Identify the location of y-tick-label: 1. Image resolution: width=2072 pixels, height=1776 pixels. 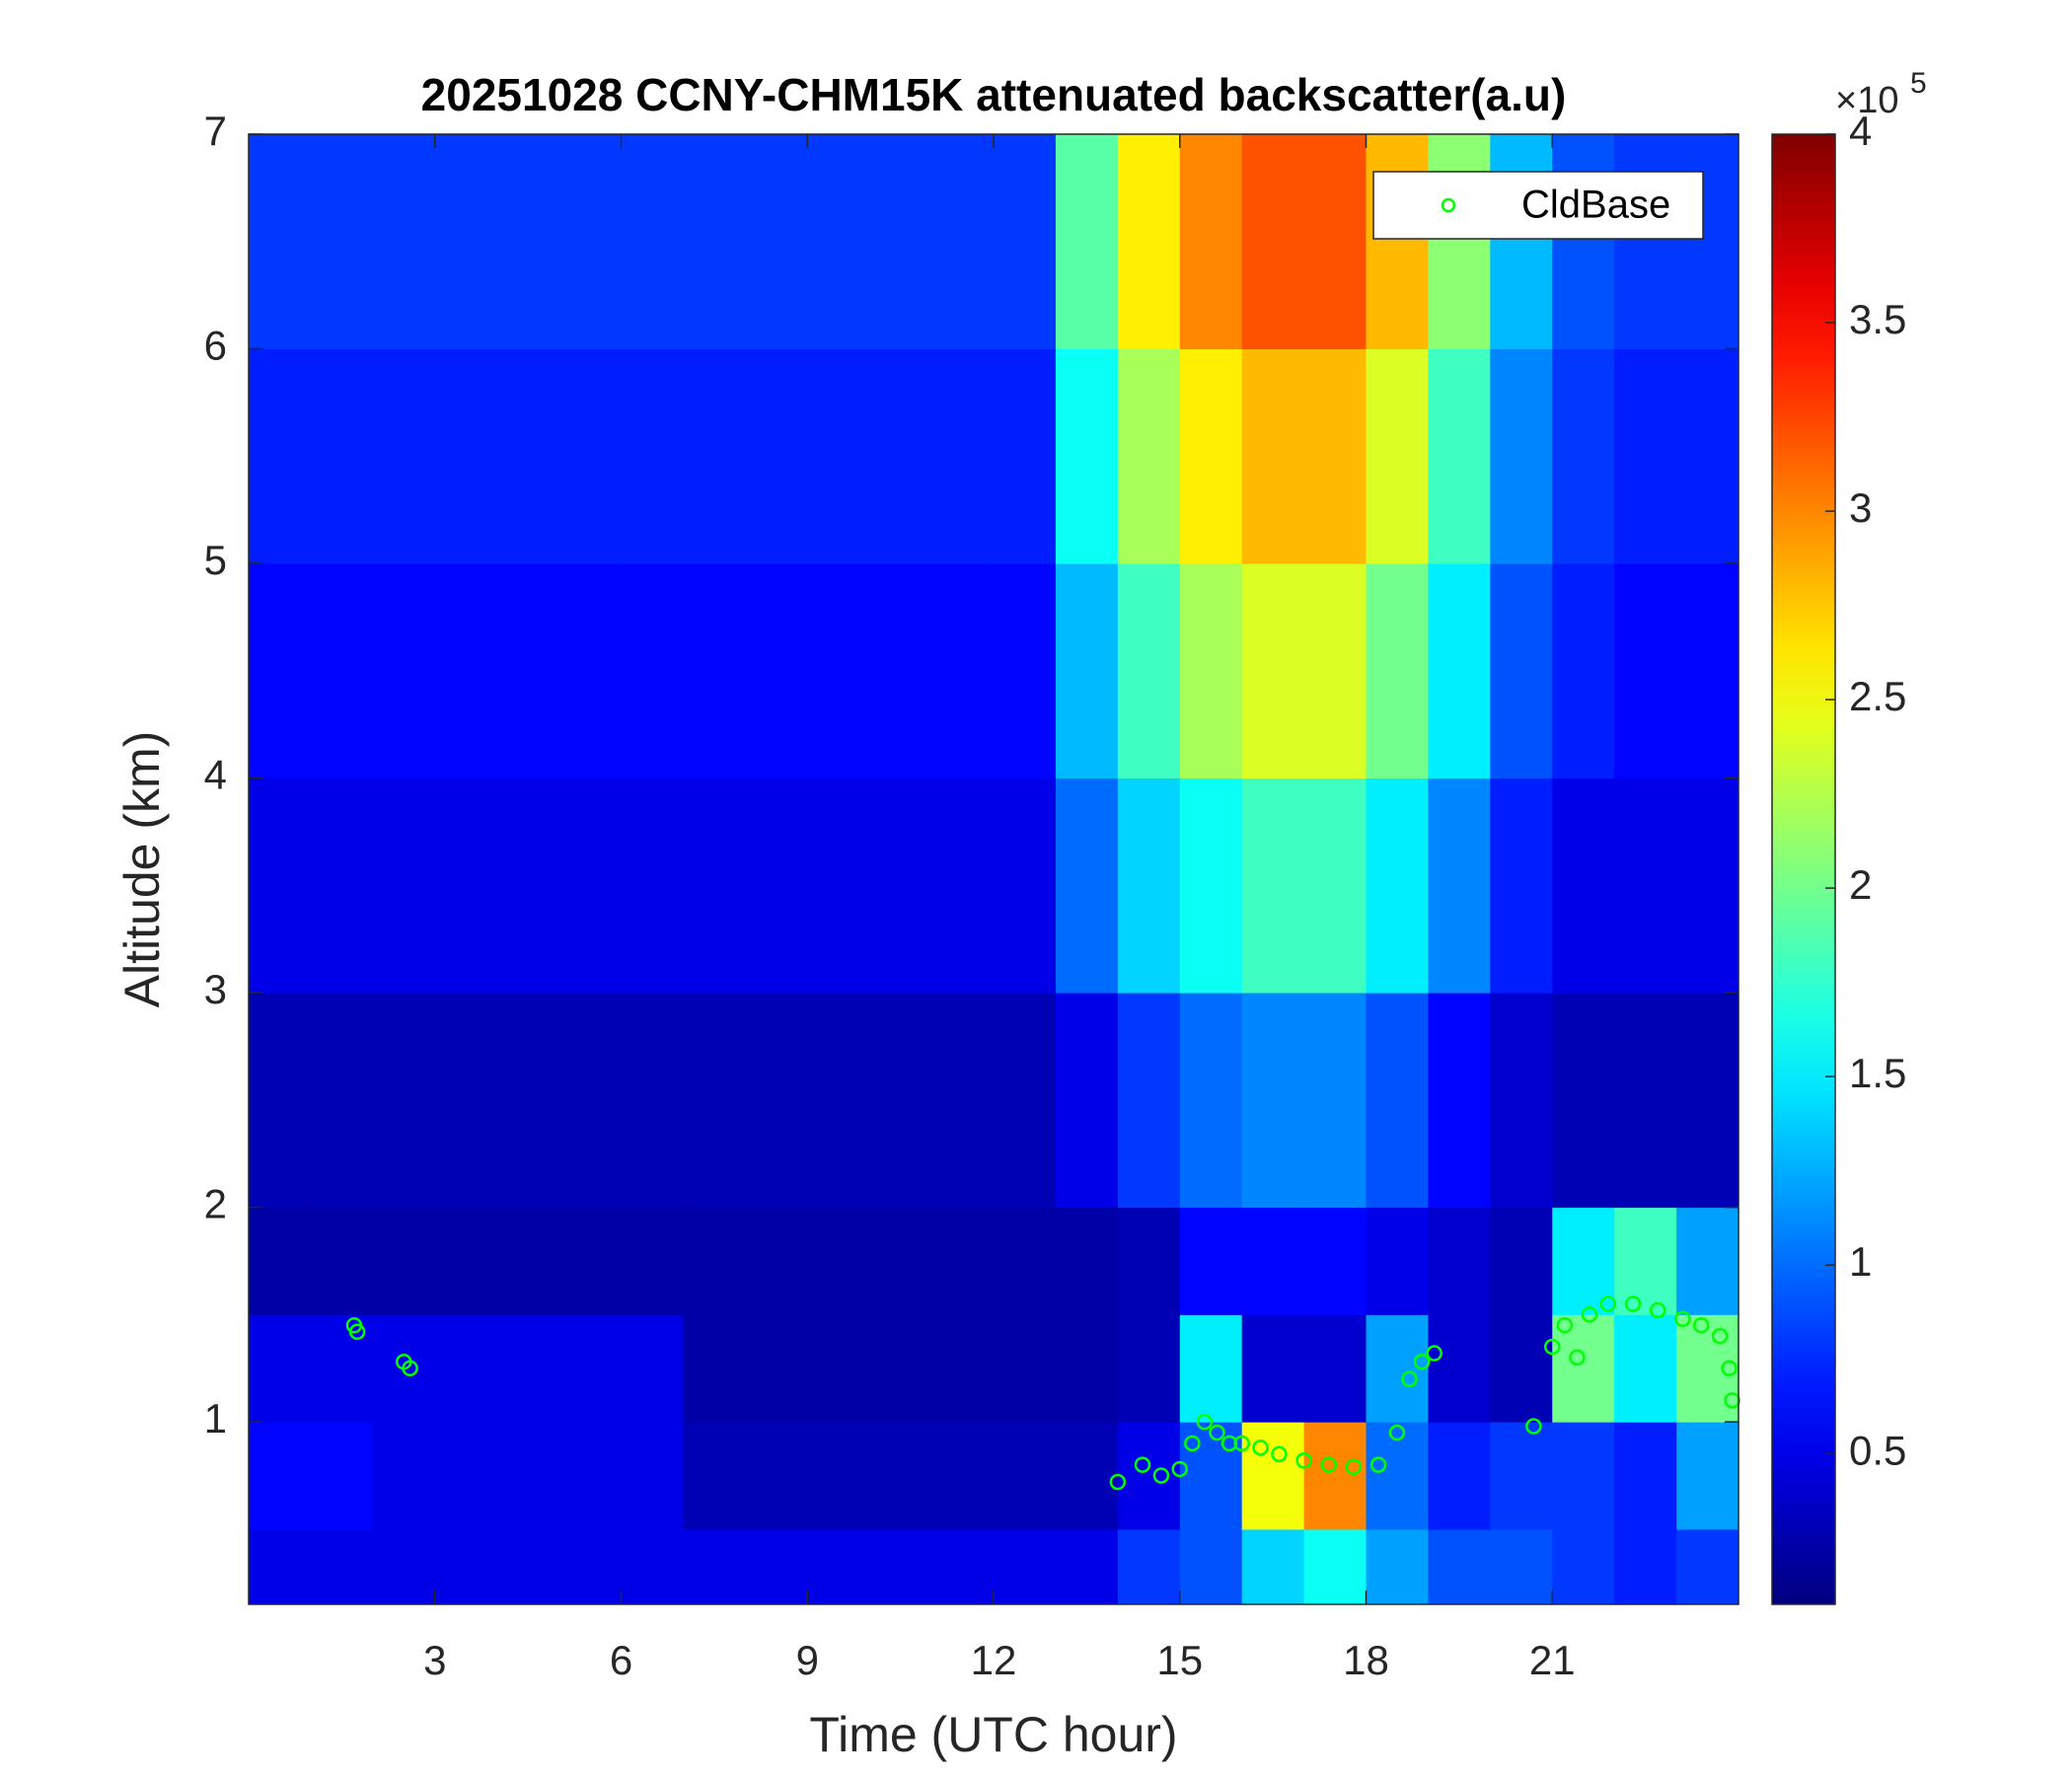
(216, 1418).